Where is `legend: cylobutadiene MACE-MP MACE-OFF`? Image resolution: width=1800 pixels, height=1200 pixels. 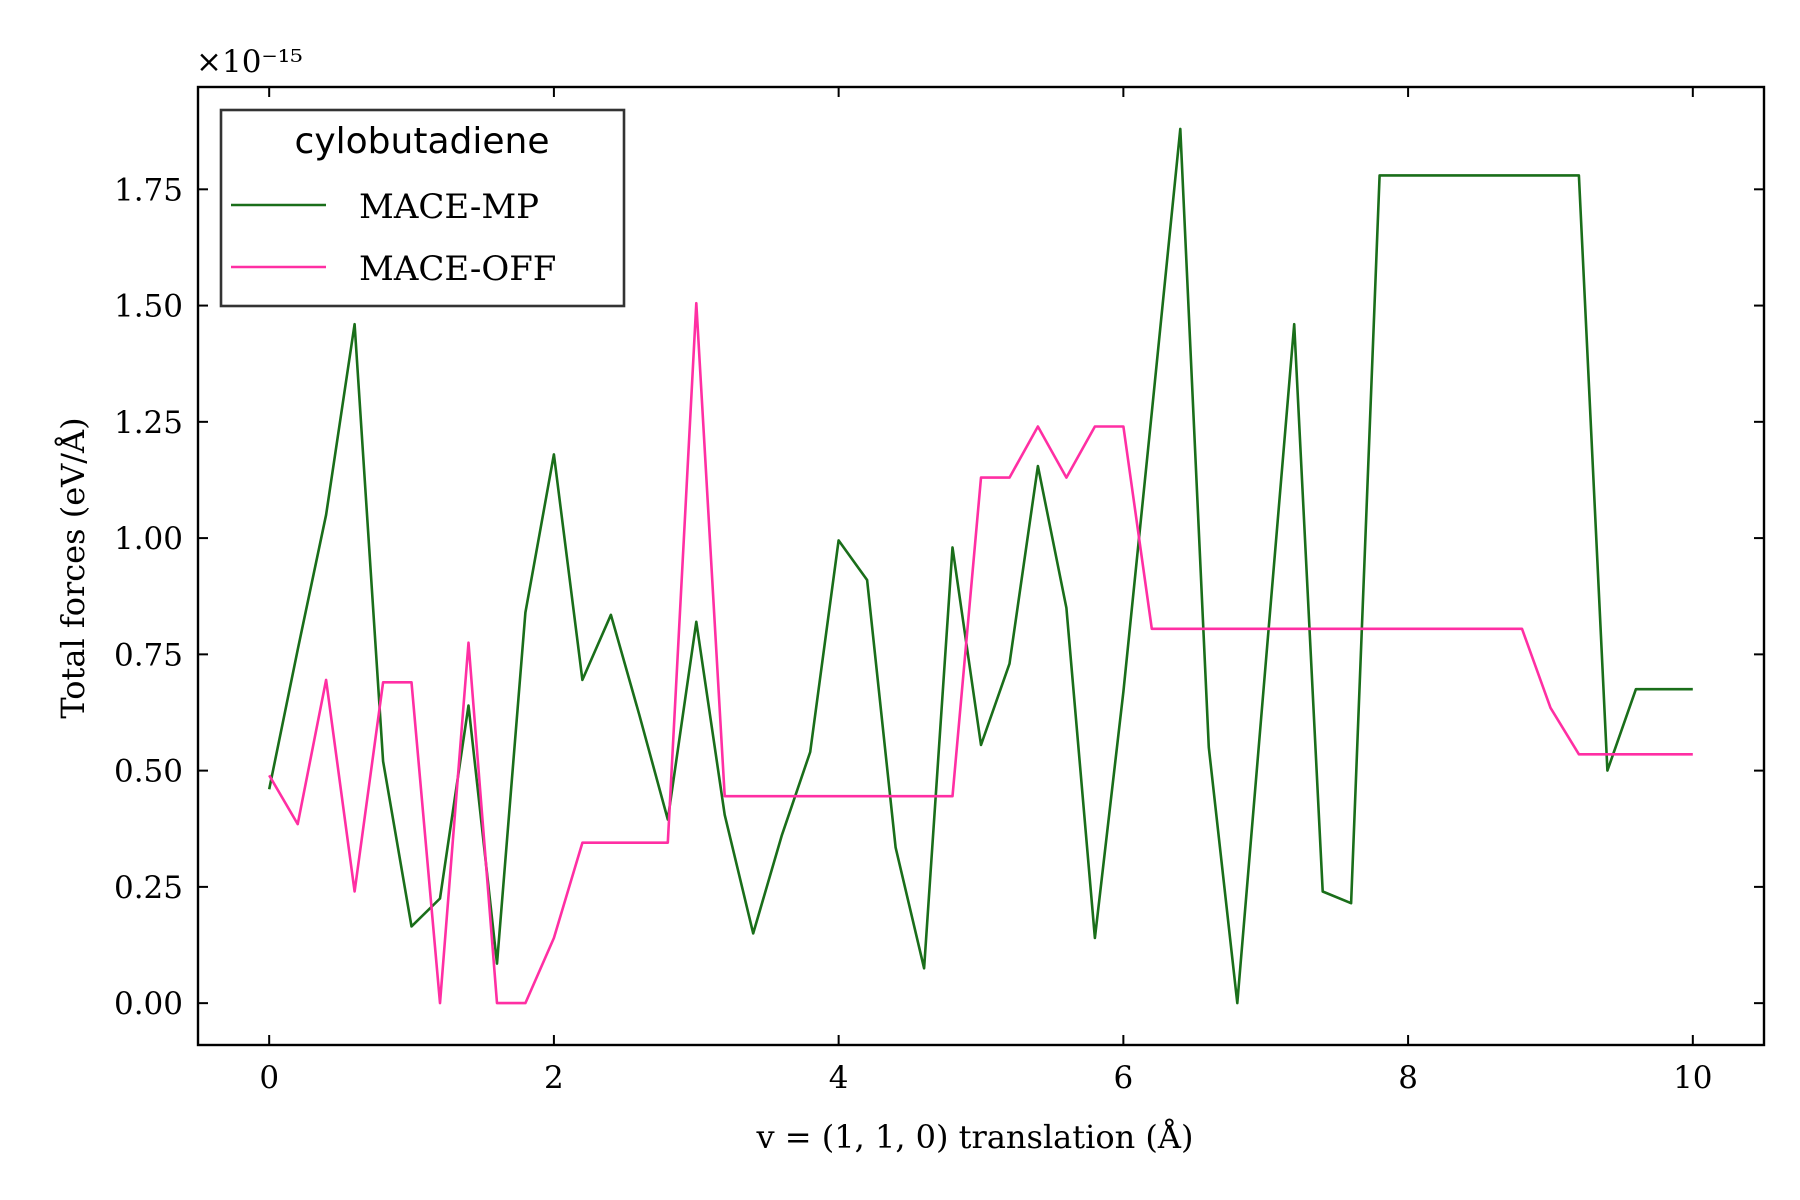
legend: cylobutadiene MACE-MP MACE-OFF is located at coordinates (422, 208).